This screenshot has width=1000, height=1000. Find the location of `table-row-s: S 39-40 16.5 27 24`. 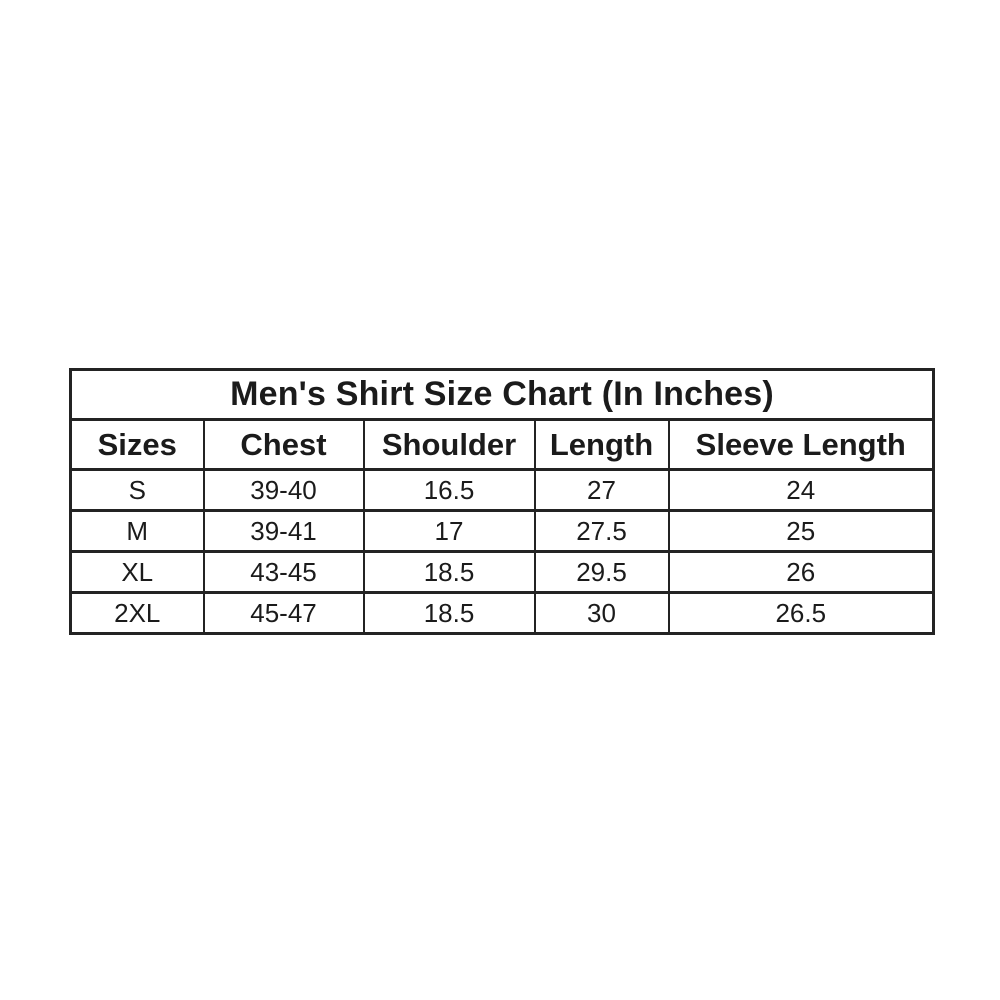

table-row-s: S 39-40 16.5 27 24 is located at coordinates (502, 490).